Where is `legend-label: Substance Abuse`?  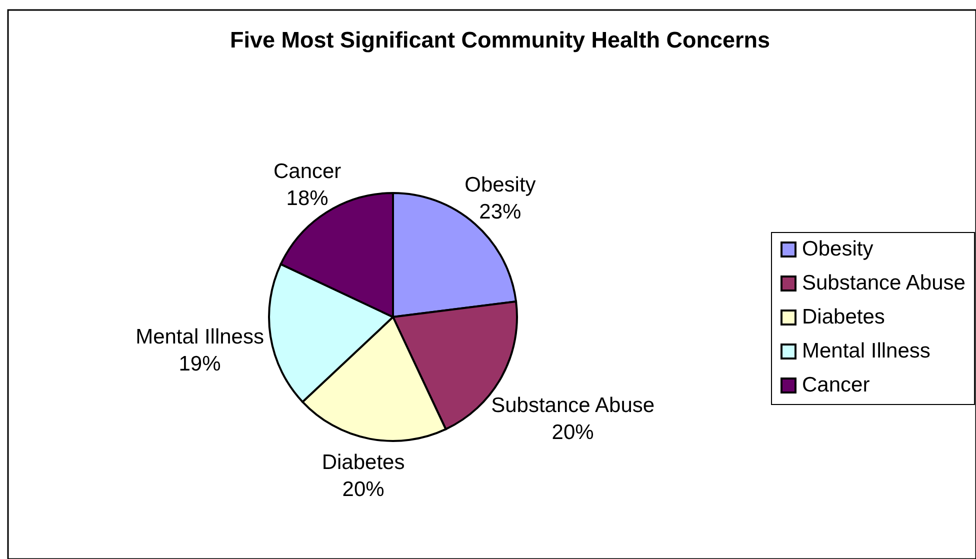
legend-label: Substance Abuse is located at coordinates (884, 283).